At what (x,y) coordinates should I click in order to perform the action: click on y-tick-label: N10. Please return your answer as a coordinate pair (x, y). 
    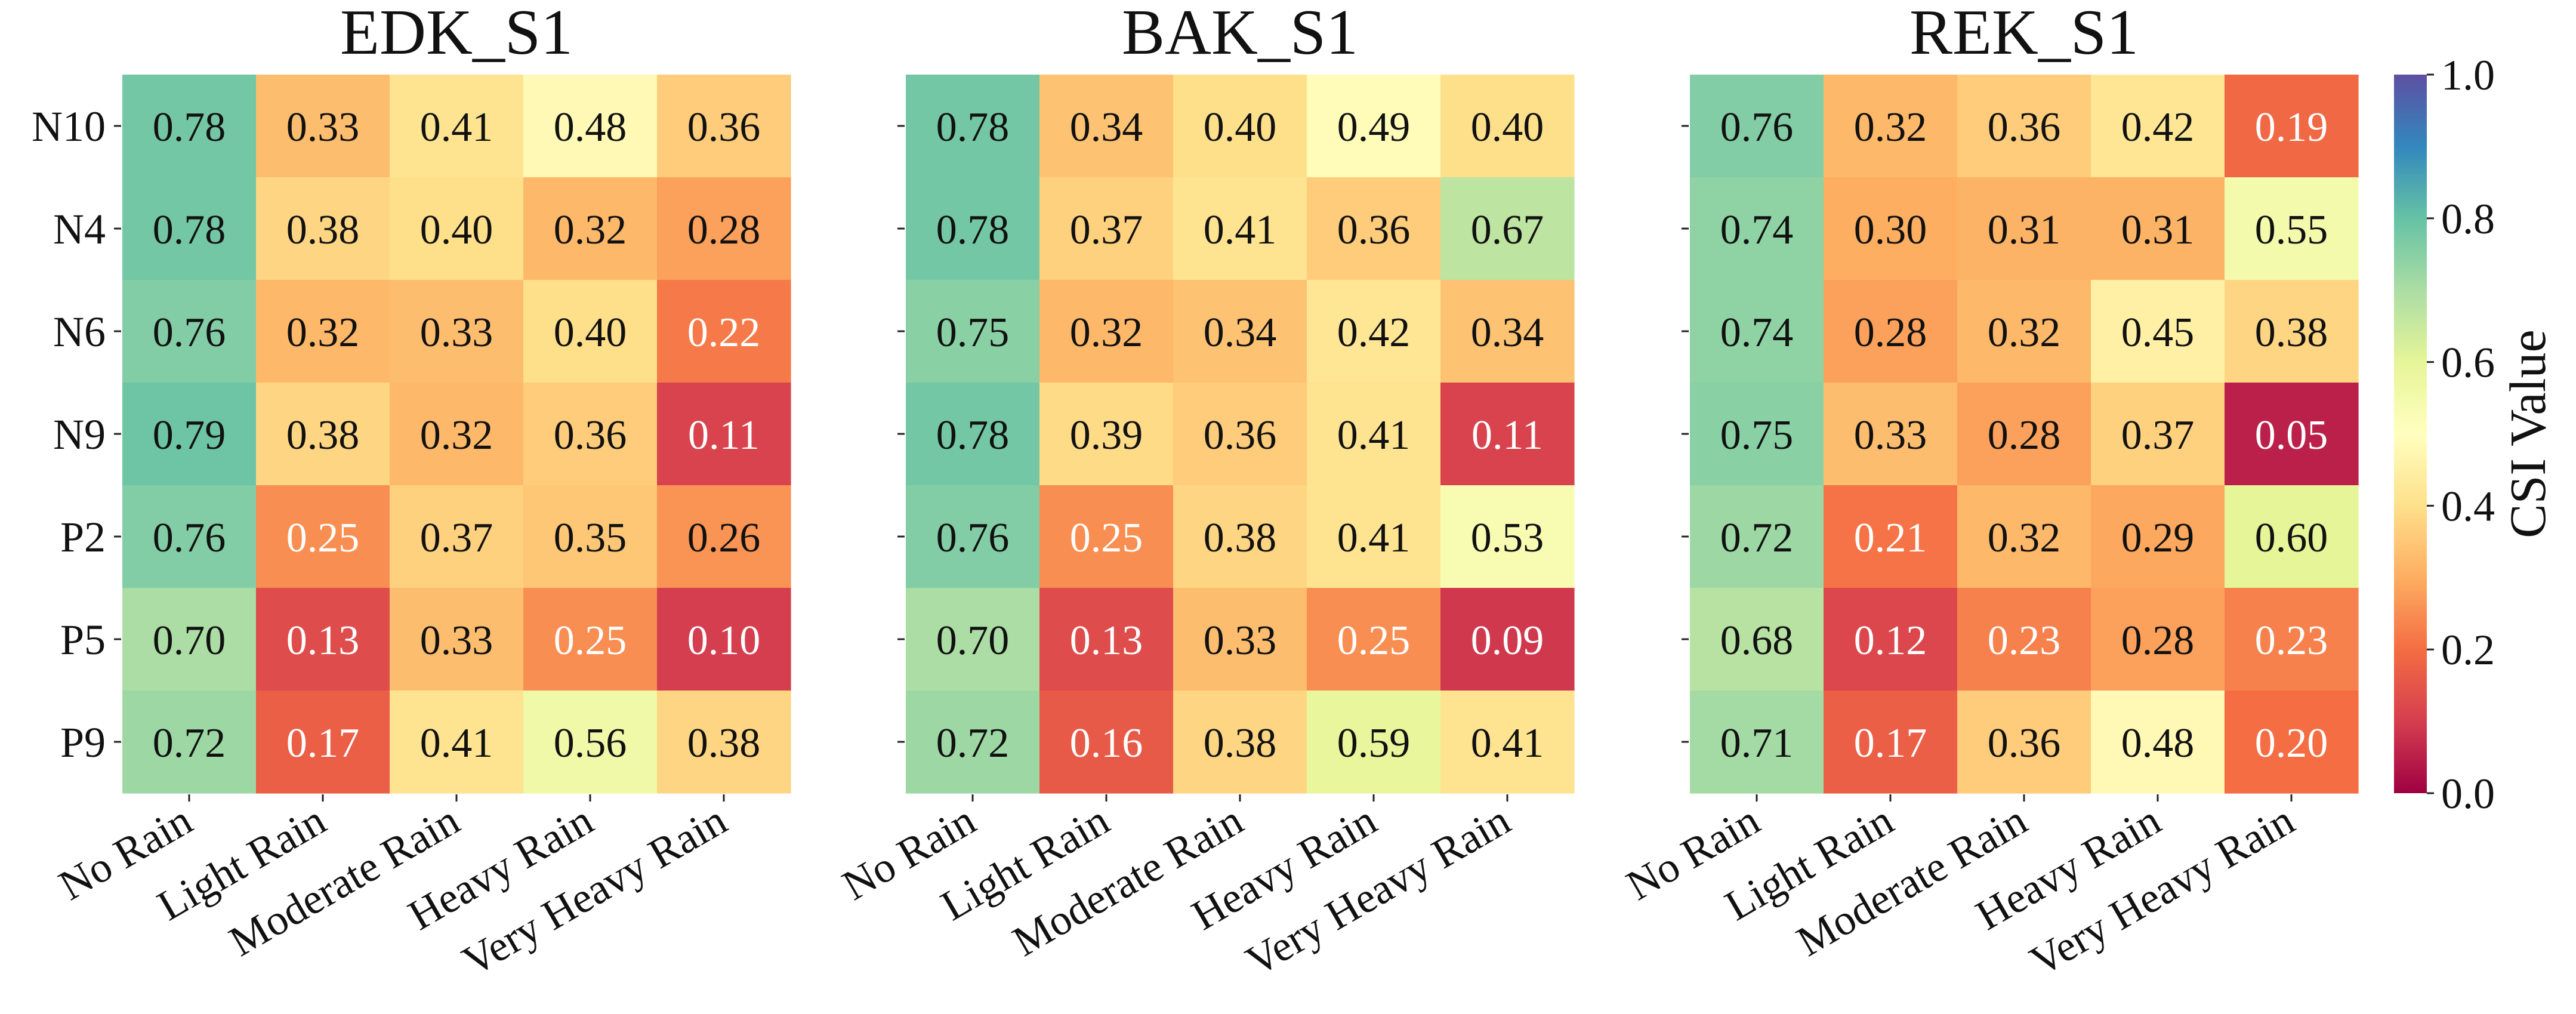
    Looking at the image, I should click on (69, 127).